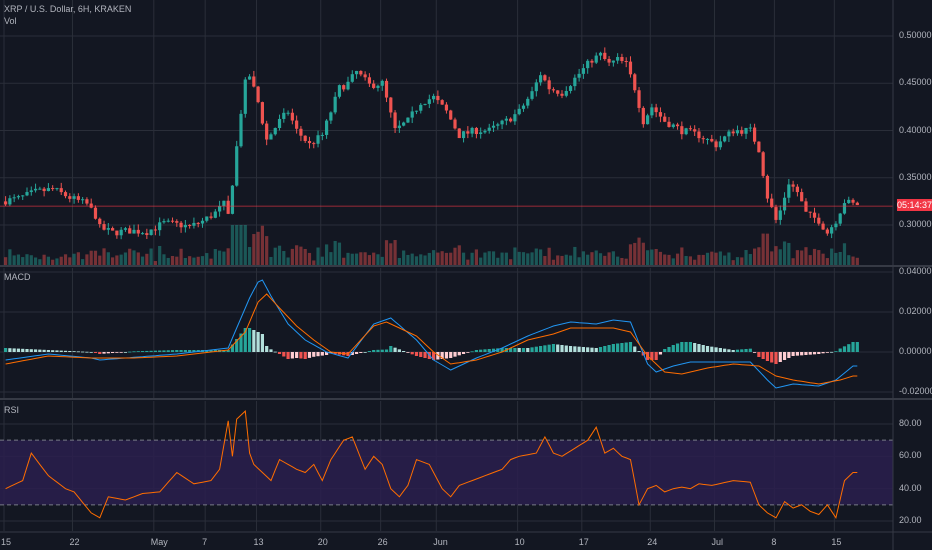  I want to click on macd-legend: MACD, so click(17, 277).